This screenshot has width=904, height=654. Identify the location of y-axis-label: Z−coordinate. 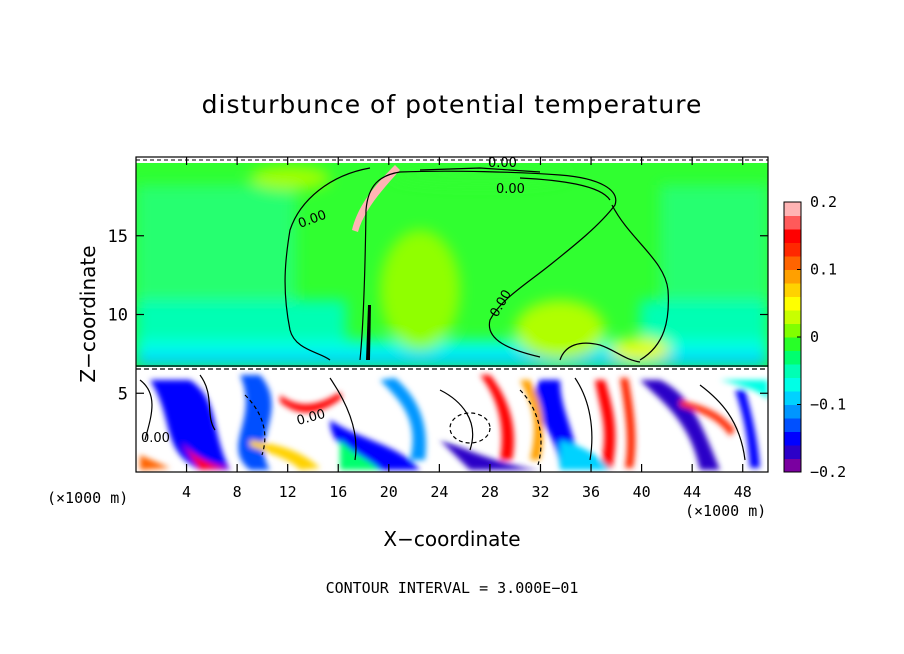
(88, 313).